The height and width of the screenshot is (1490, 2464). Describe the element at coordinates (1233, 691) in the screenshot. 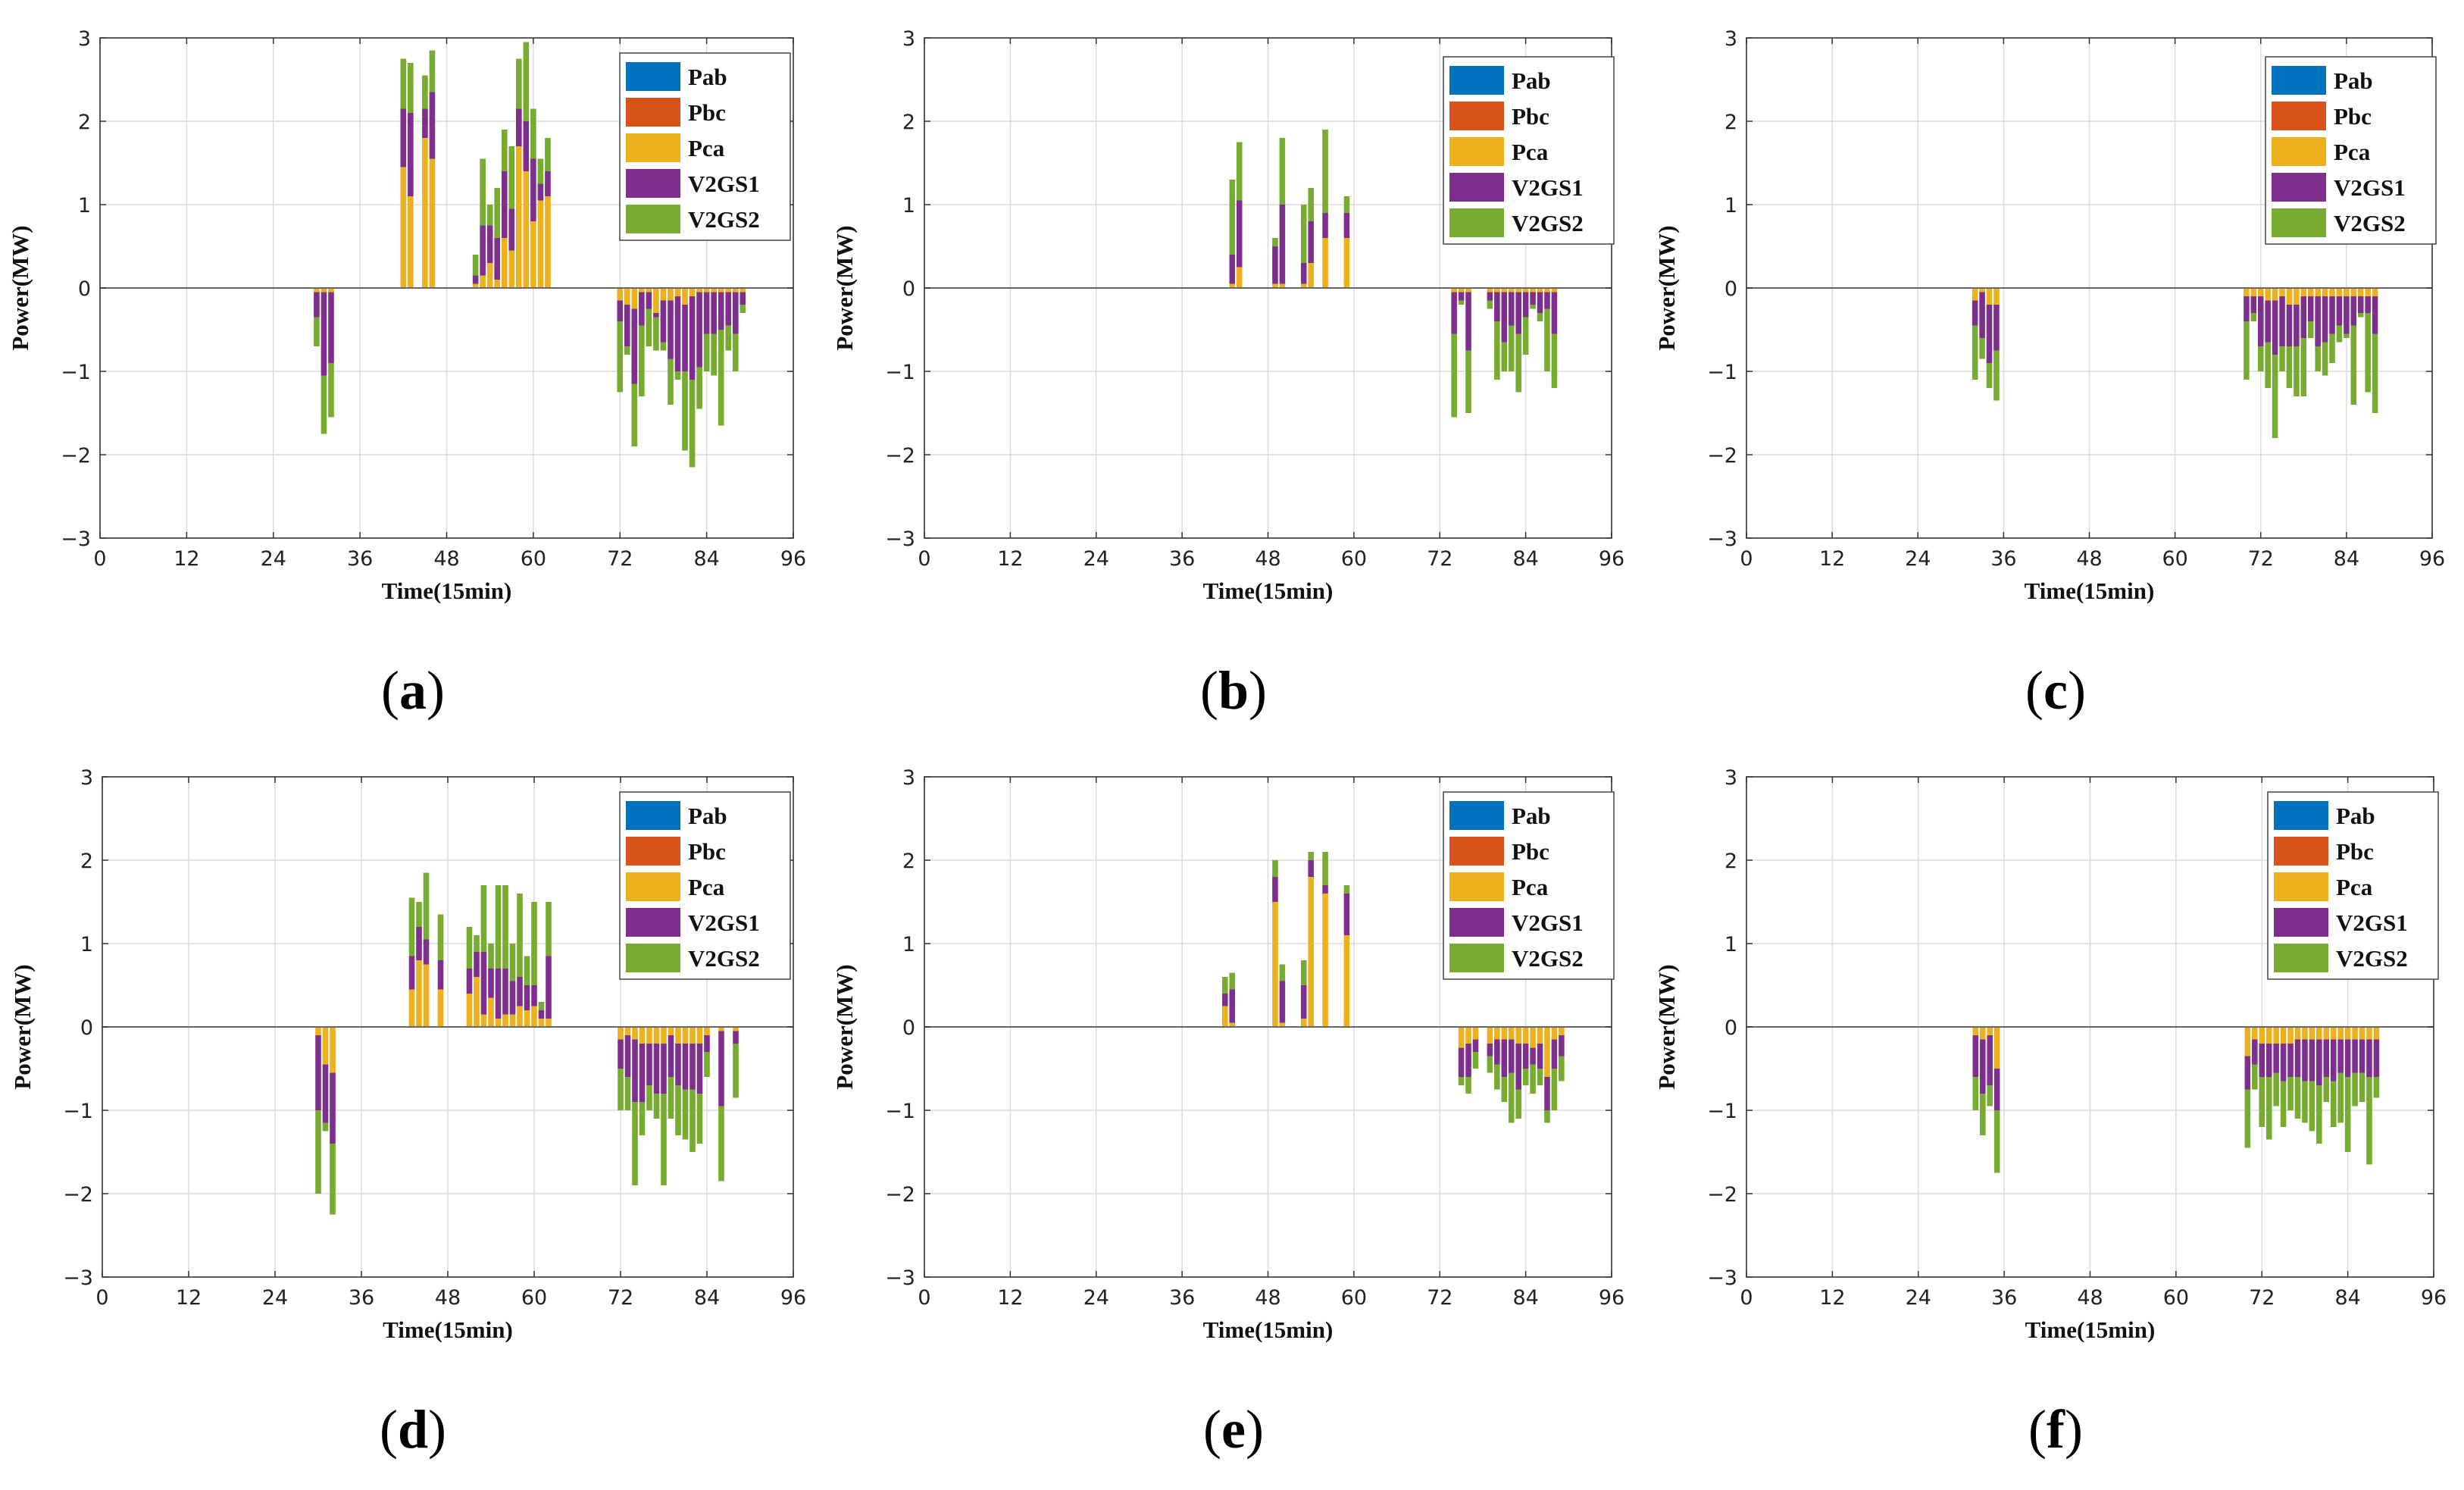

I see `panel-label-letter: b` at that location.